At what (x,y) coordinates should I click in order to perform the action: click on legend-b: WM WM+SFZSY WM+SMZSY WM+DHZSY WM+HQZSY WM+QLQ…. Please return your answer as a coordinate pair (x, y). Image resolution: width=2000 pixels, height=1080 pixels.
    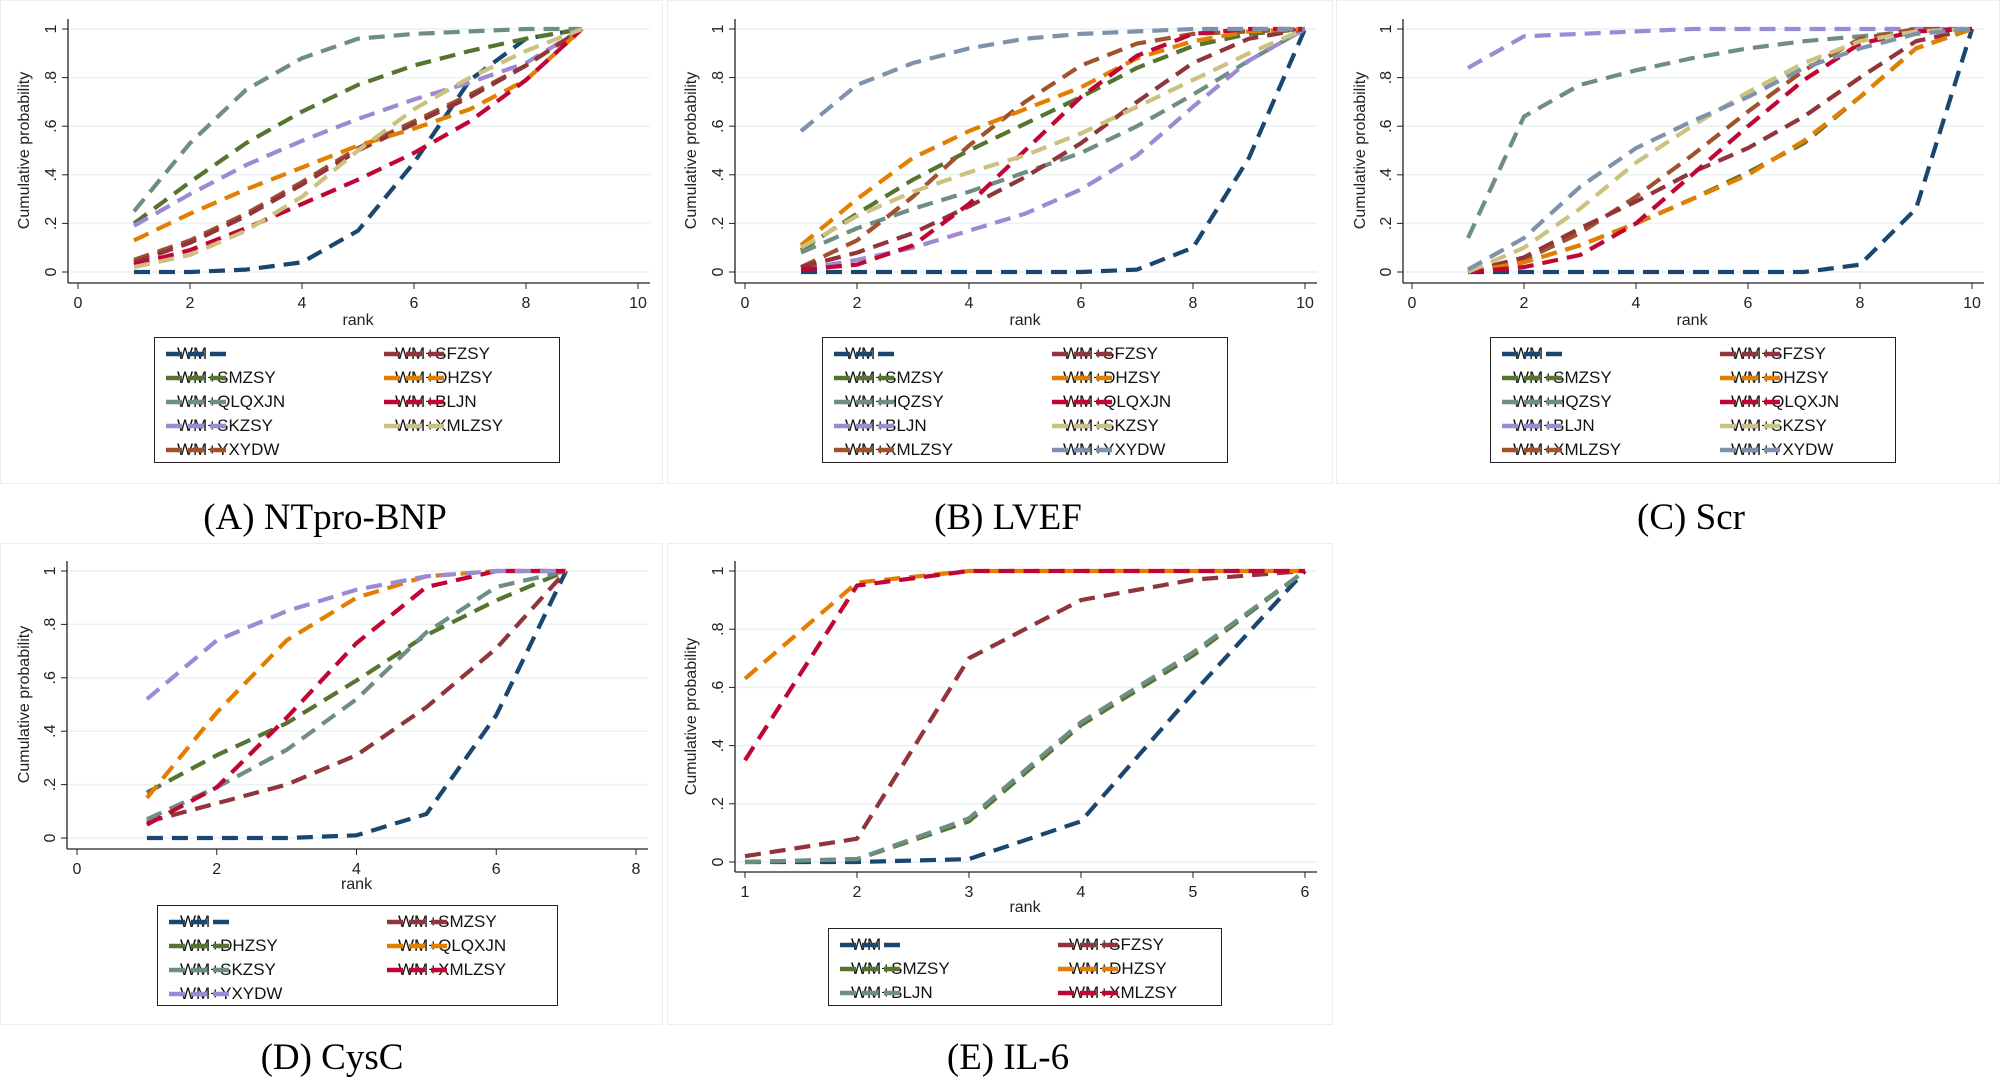
    Looking at the image, I should click on (1025, 400).